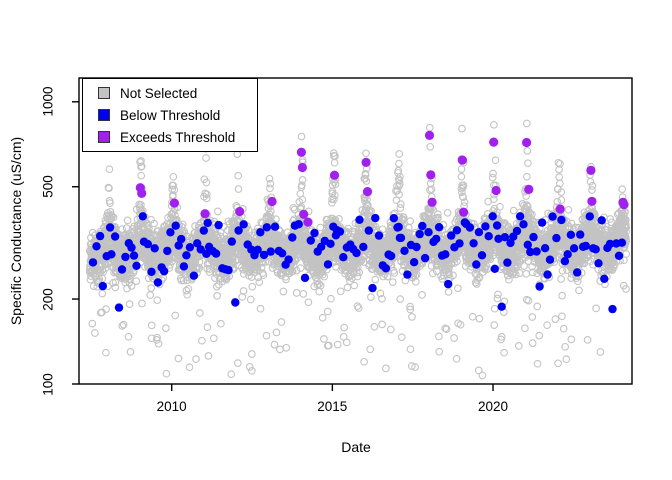  What do you see at coordinates (382, 178) in the screenshot?
I see `series-exceeds-threshold` at bounding box center [382, 178].